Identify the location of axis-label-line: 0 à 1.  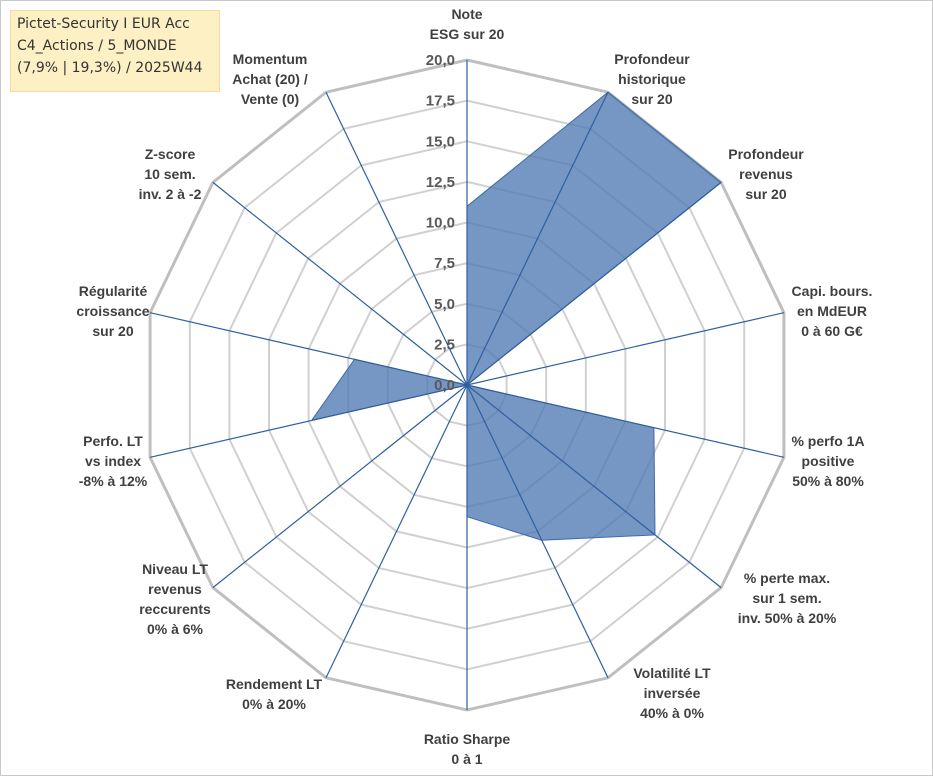
(466, 759).